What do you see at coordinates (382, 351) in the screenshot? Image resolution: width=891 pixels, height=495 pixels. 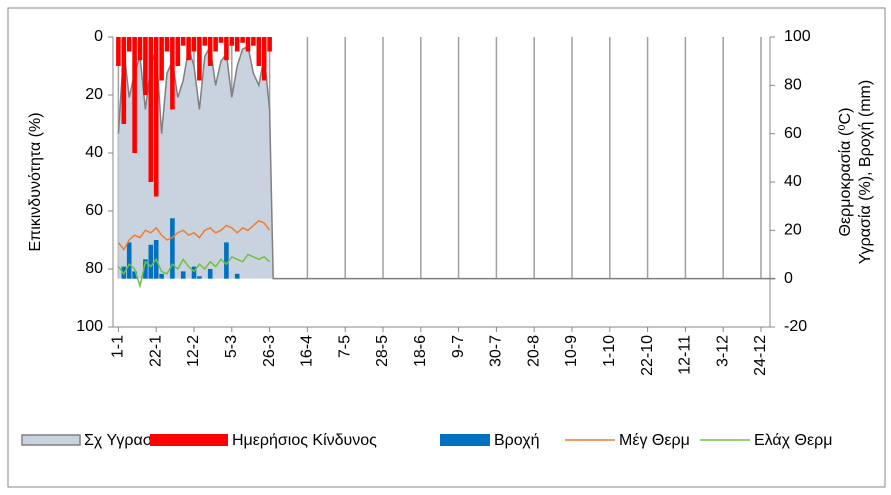 I see `x-tick-label: 28-5` at bounding box center [382, 351].